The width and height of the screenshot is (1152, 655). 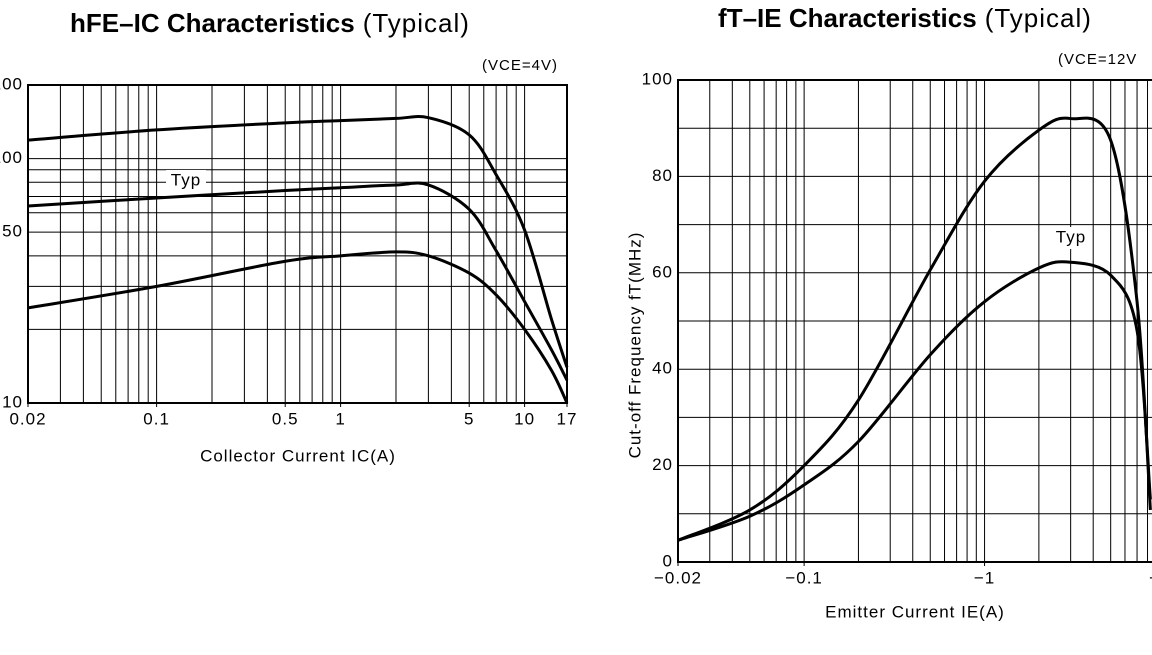 What do you see at coordinates (678, 577) in the screenshot?
I see `x-tick-label: −0.02` at bounding box center [678, 577].